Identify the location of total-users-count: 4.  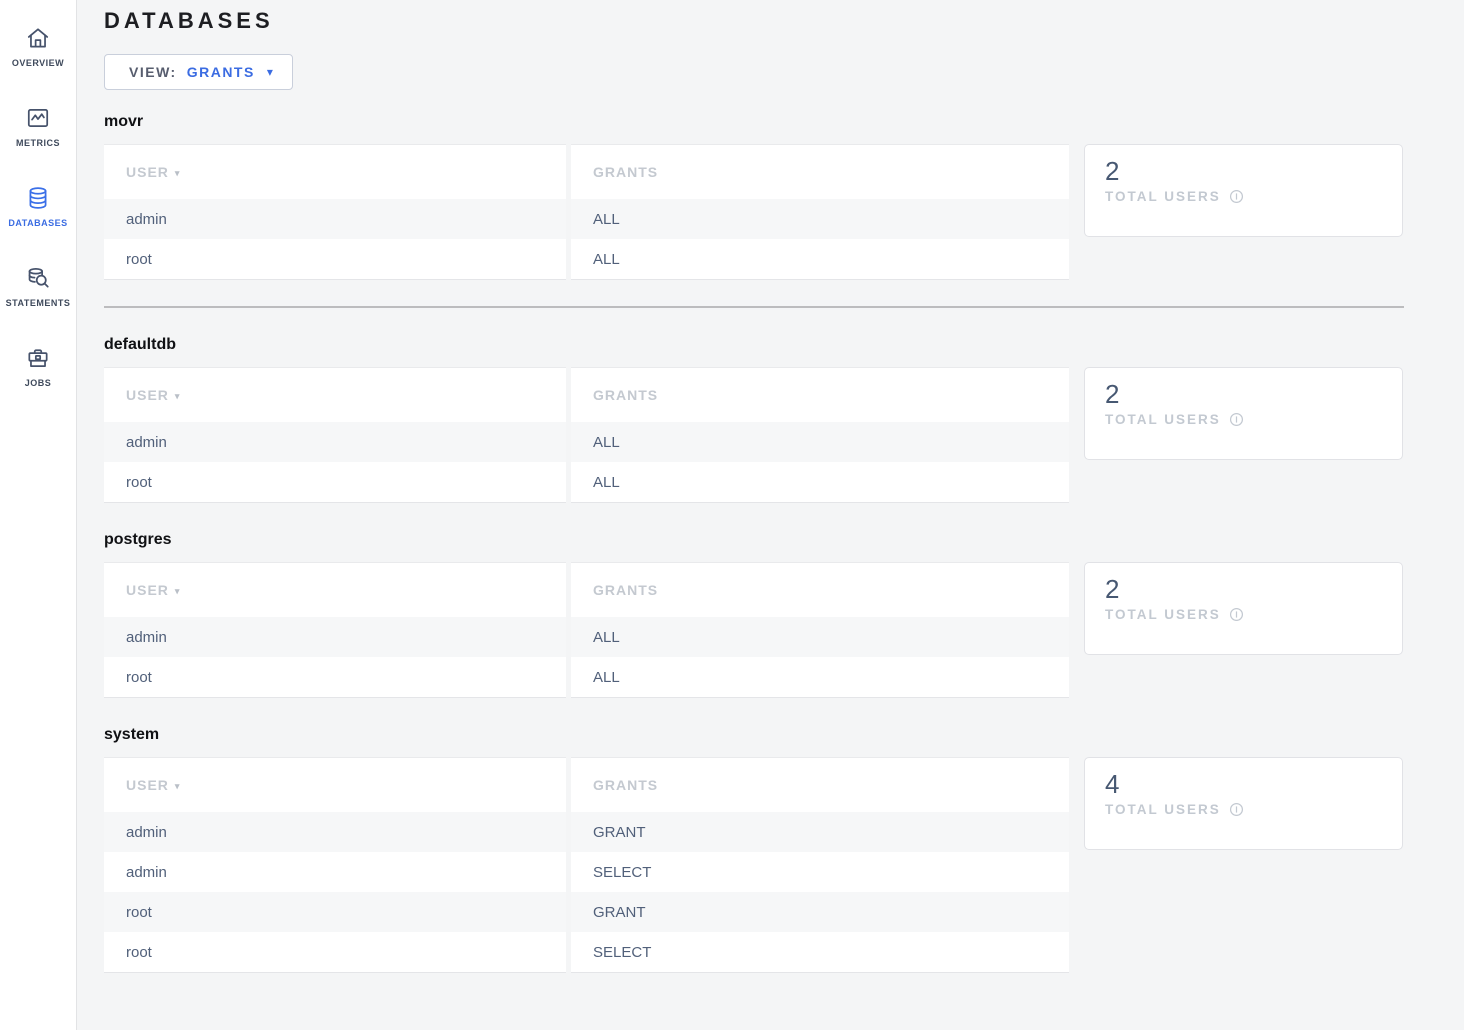
(1112, 784).